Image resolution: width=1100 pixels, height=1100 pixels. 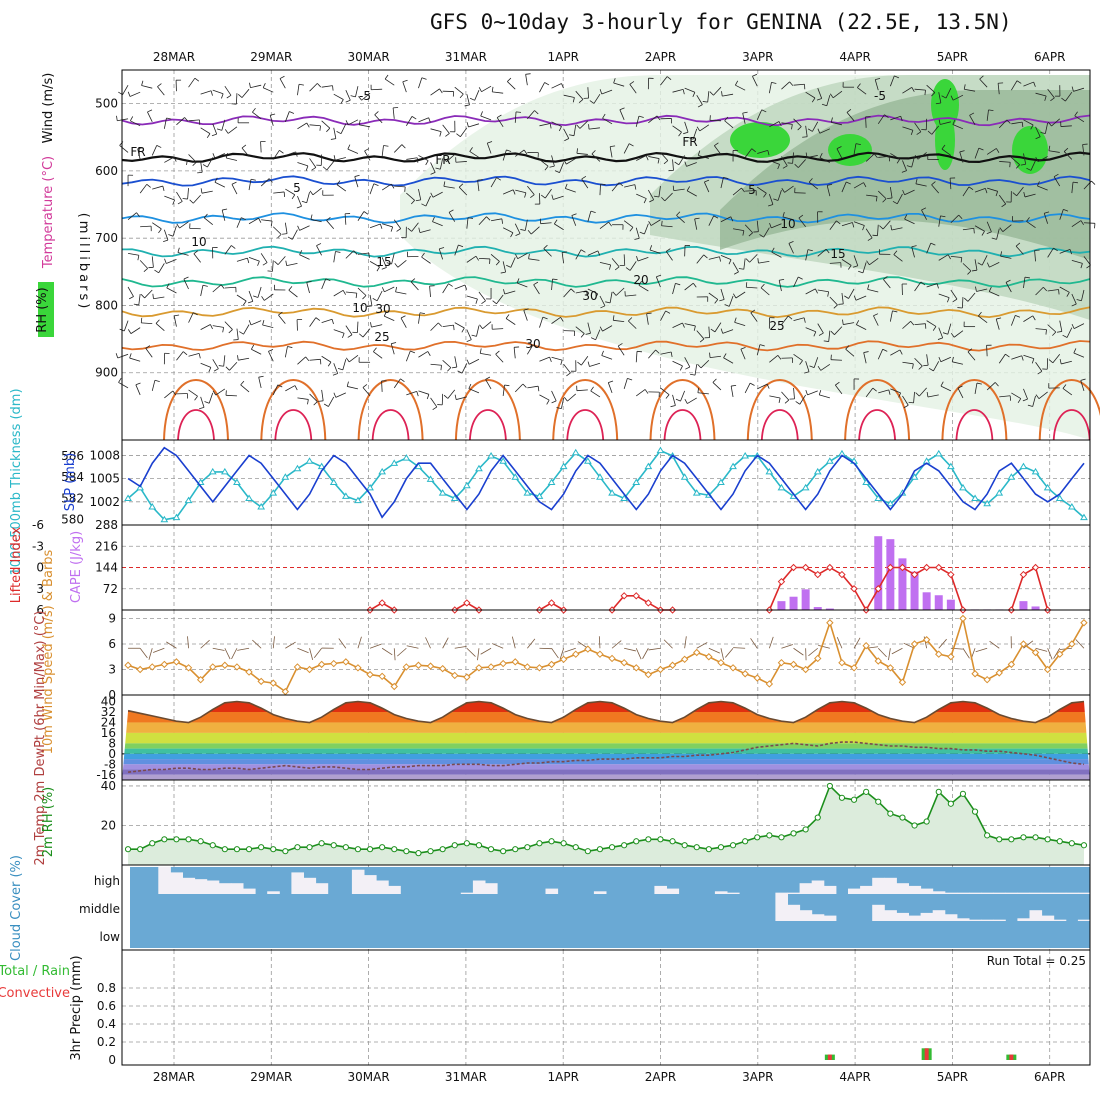 I want to click on precip-tick: 0.2, so click(x=106, y=1042).